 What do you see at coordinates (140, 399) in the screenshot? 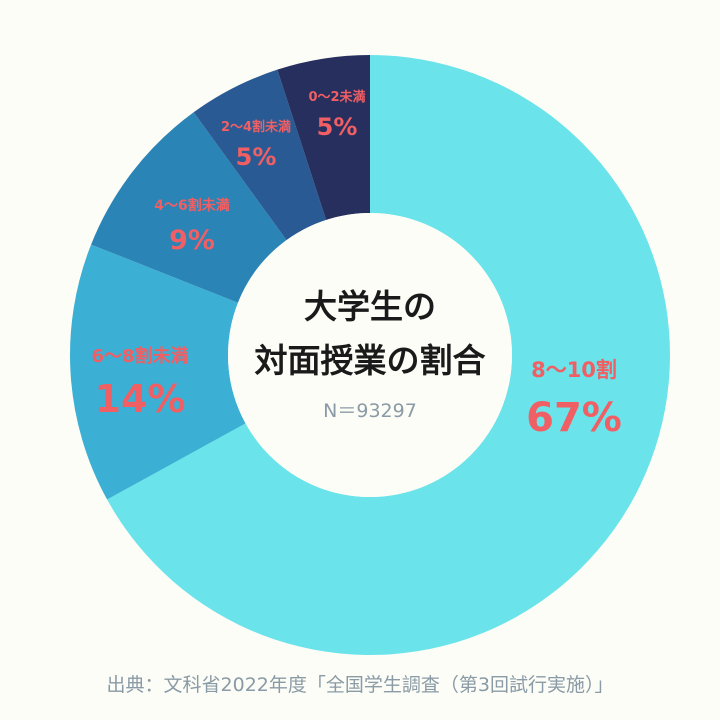
I see `label-value-6-8: 14%` at bounding box center [140, 399].